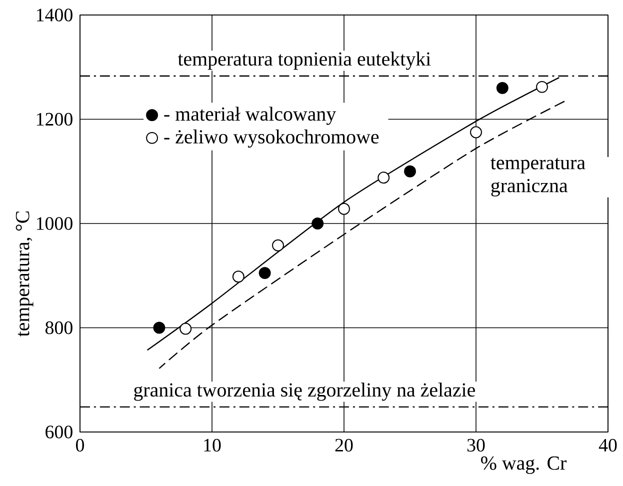 The height and width of the screenshot is (486, 623). Describe the element at coordinates (304, 391) in the screenshot. I see `ref-line-label: granica tworzenia się zgorzeliny na żelazie` at that location.